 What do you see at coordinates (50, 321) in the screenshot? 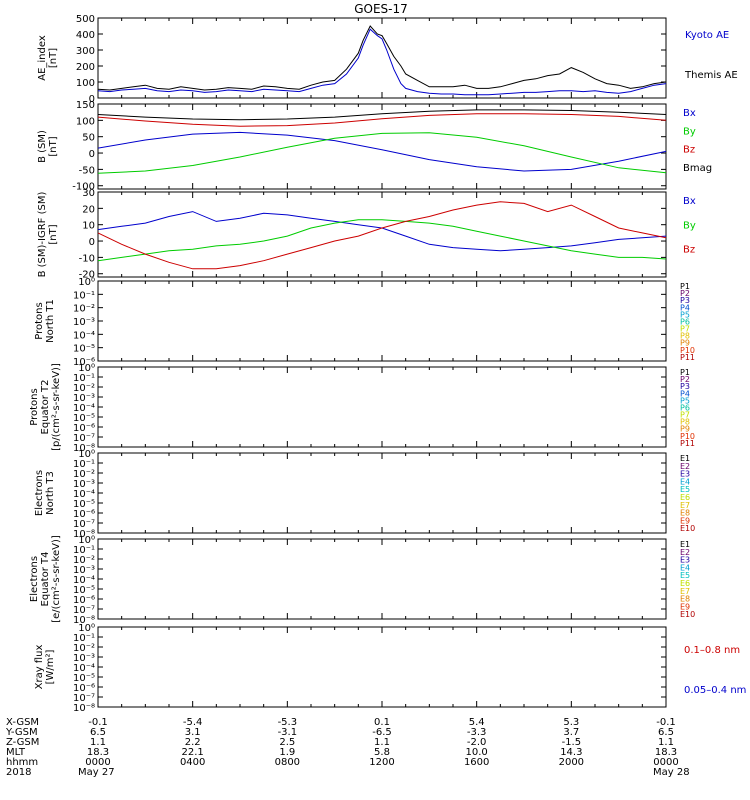
I see `y-axis-label: North T1` at bounding box center [50, 321].